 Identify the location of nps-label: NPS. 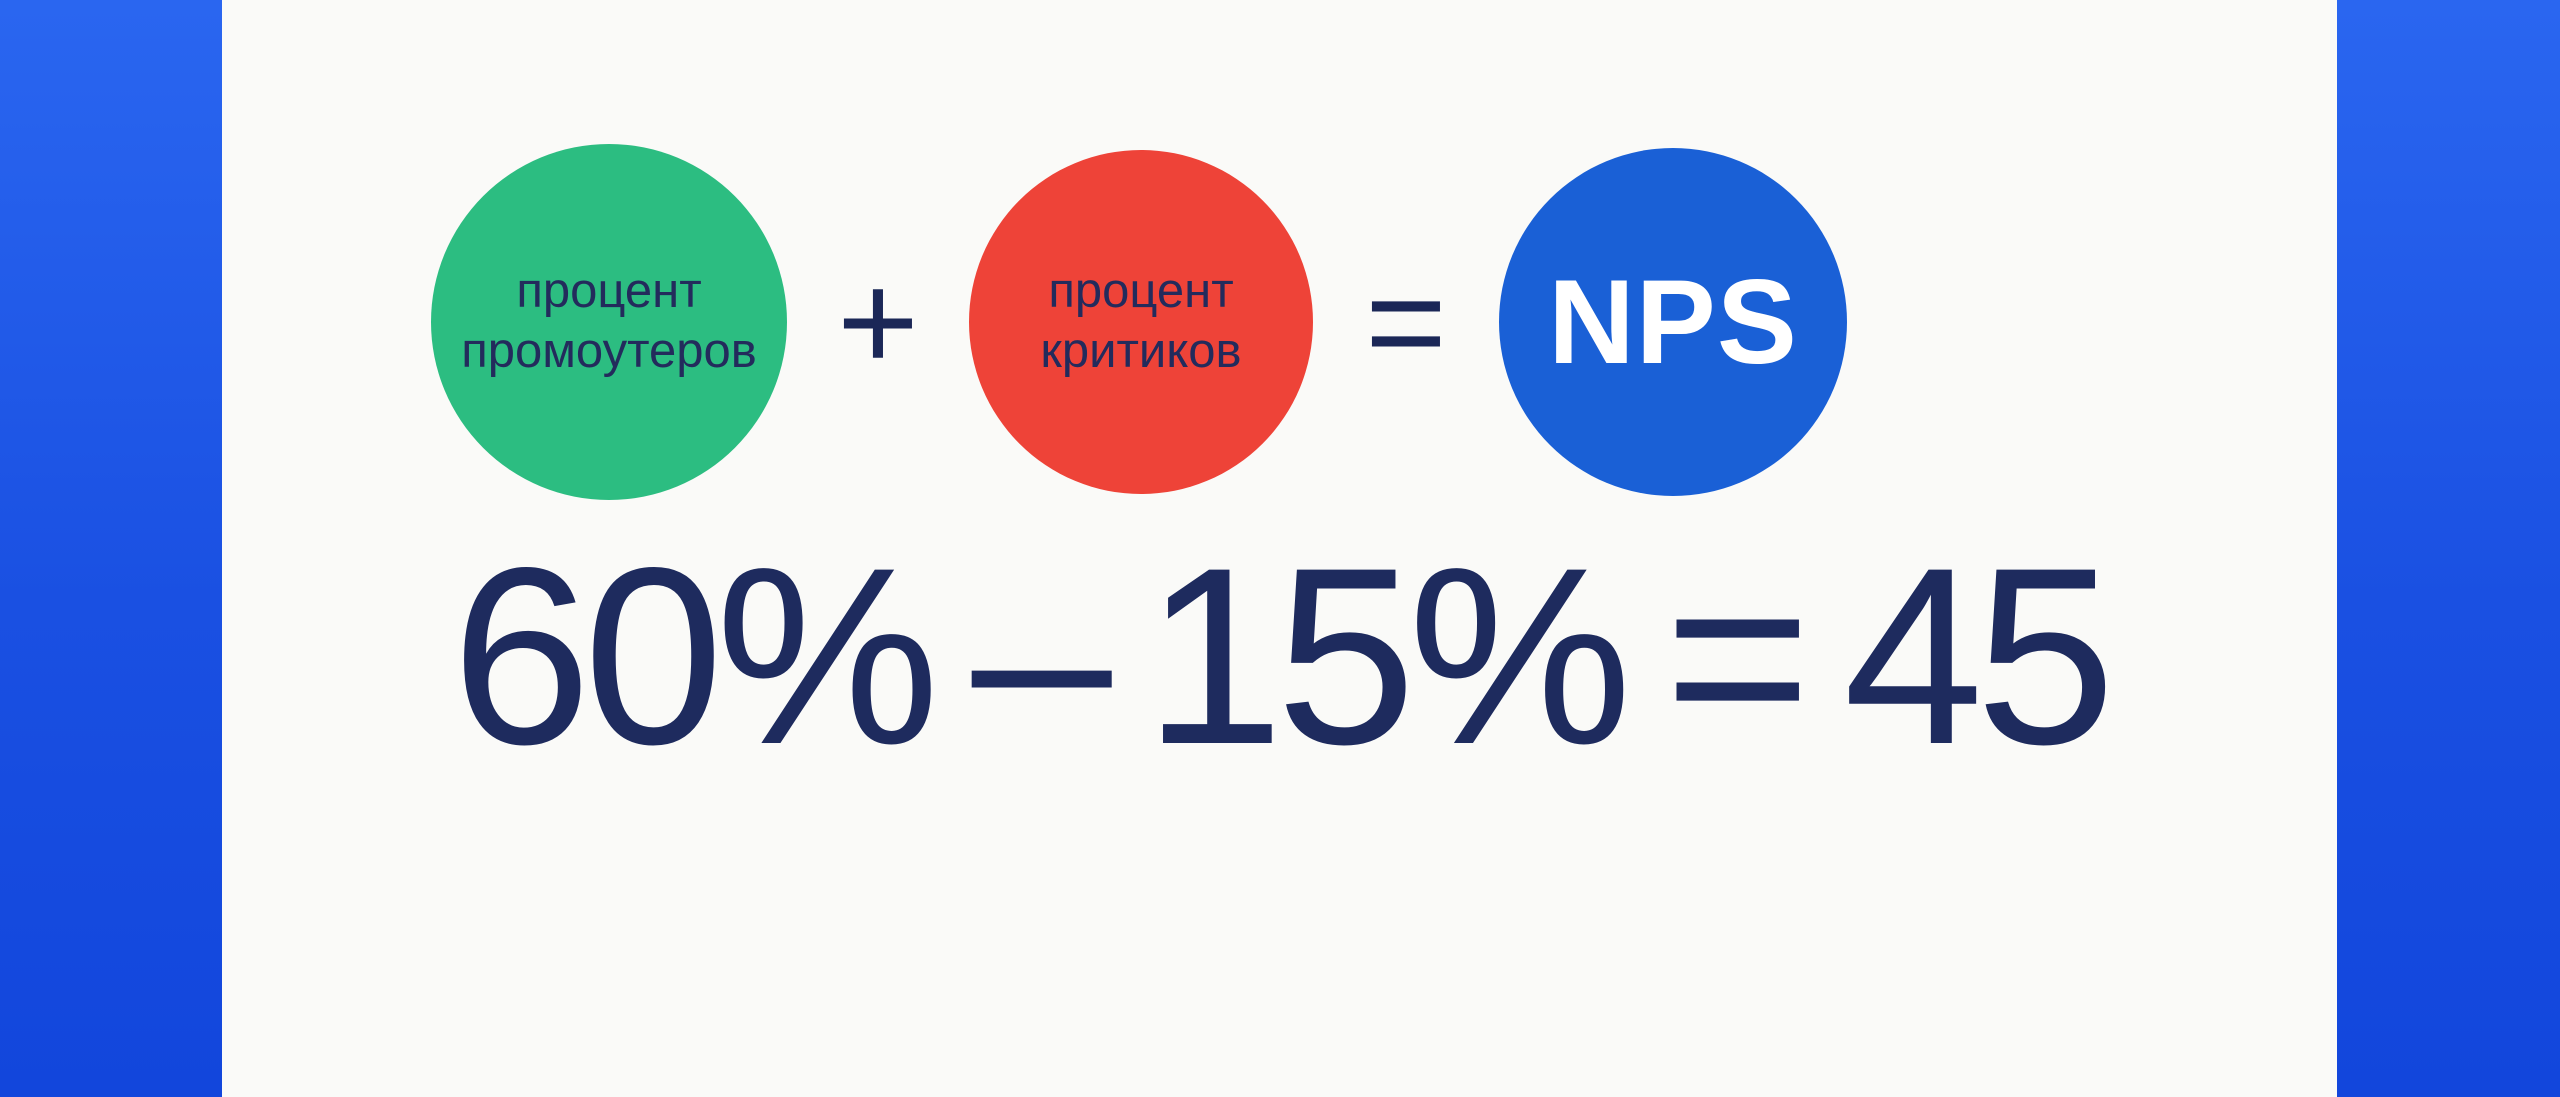
(1673, 322).